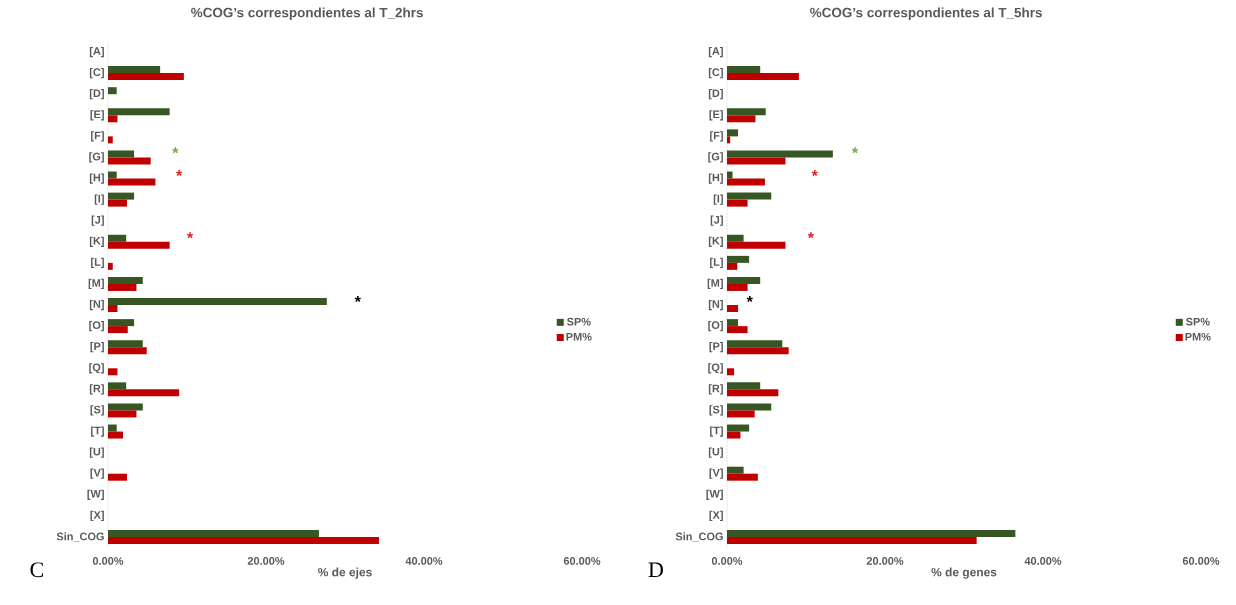 The width and height of the screenshot is (1236, 605). I want to click on y-tick-label: [F], so click(716, 136).